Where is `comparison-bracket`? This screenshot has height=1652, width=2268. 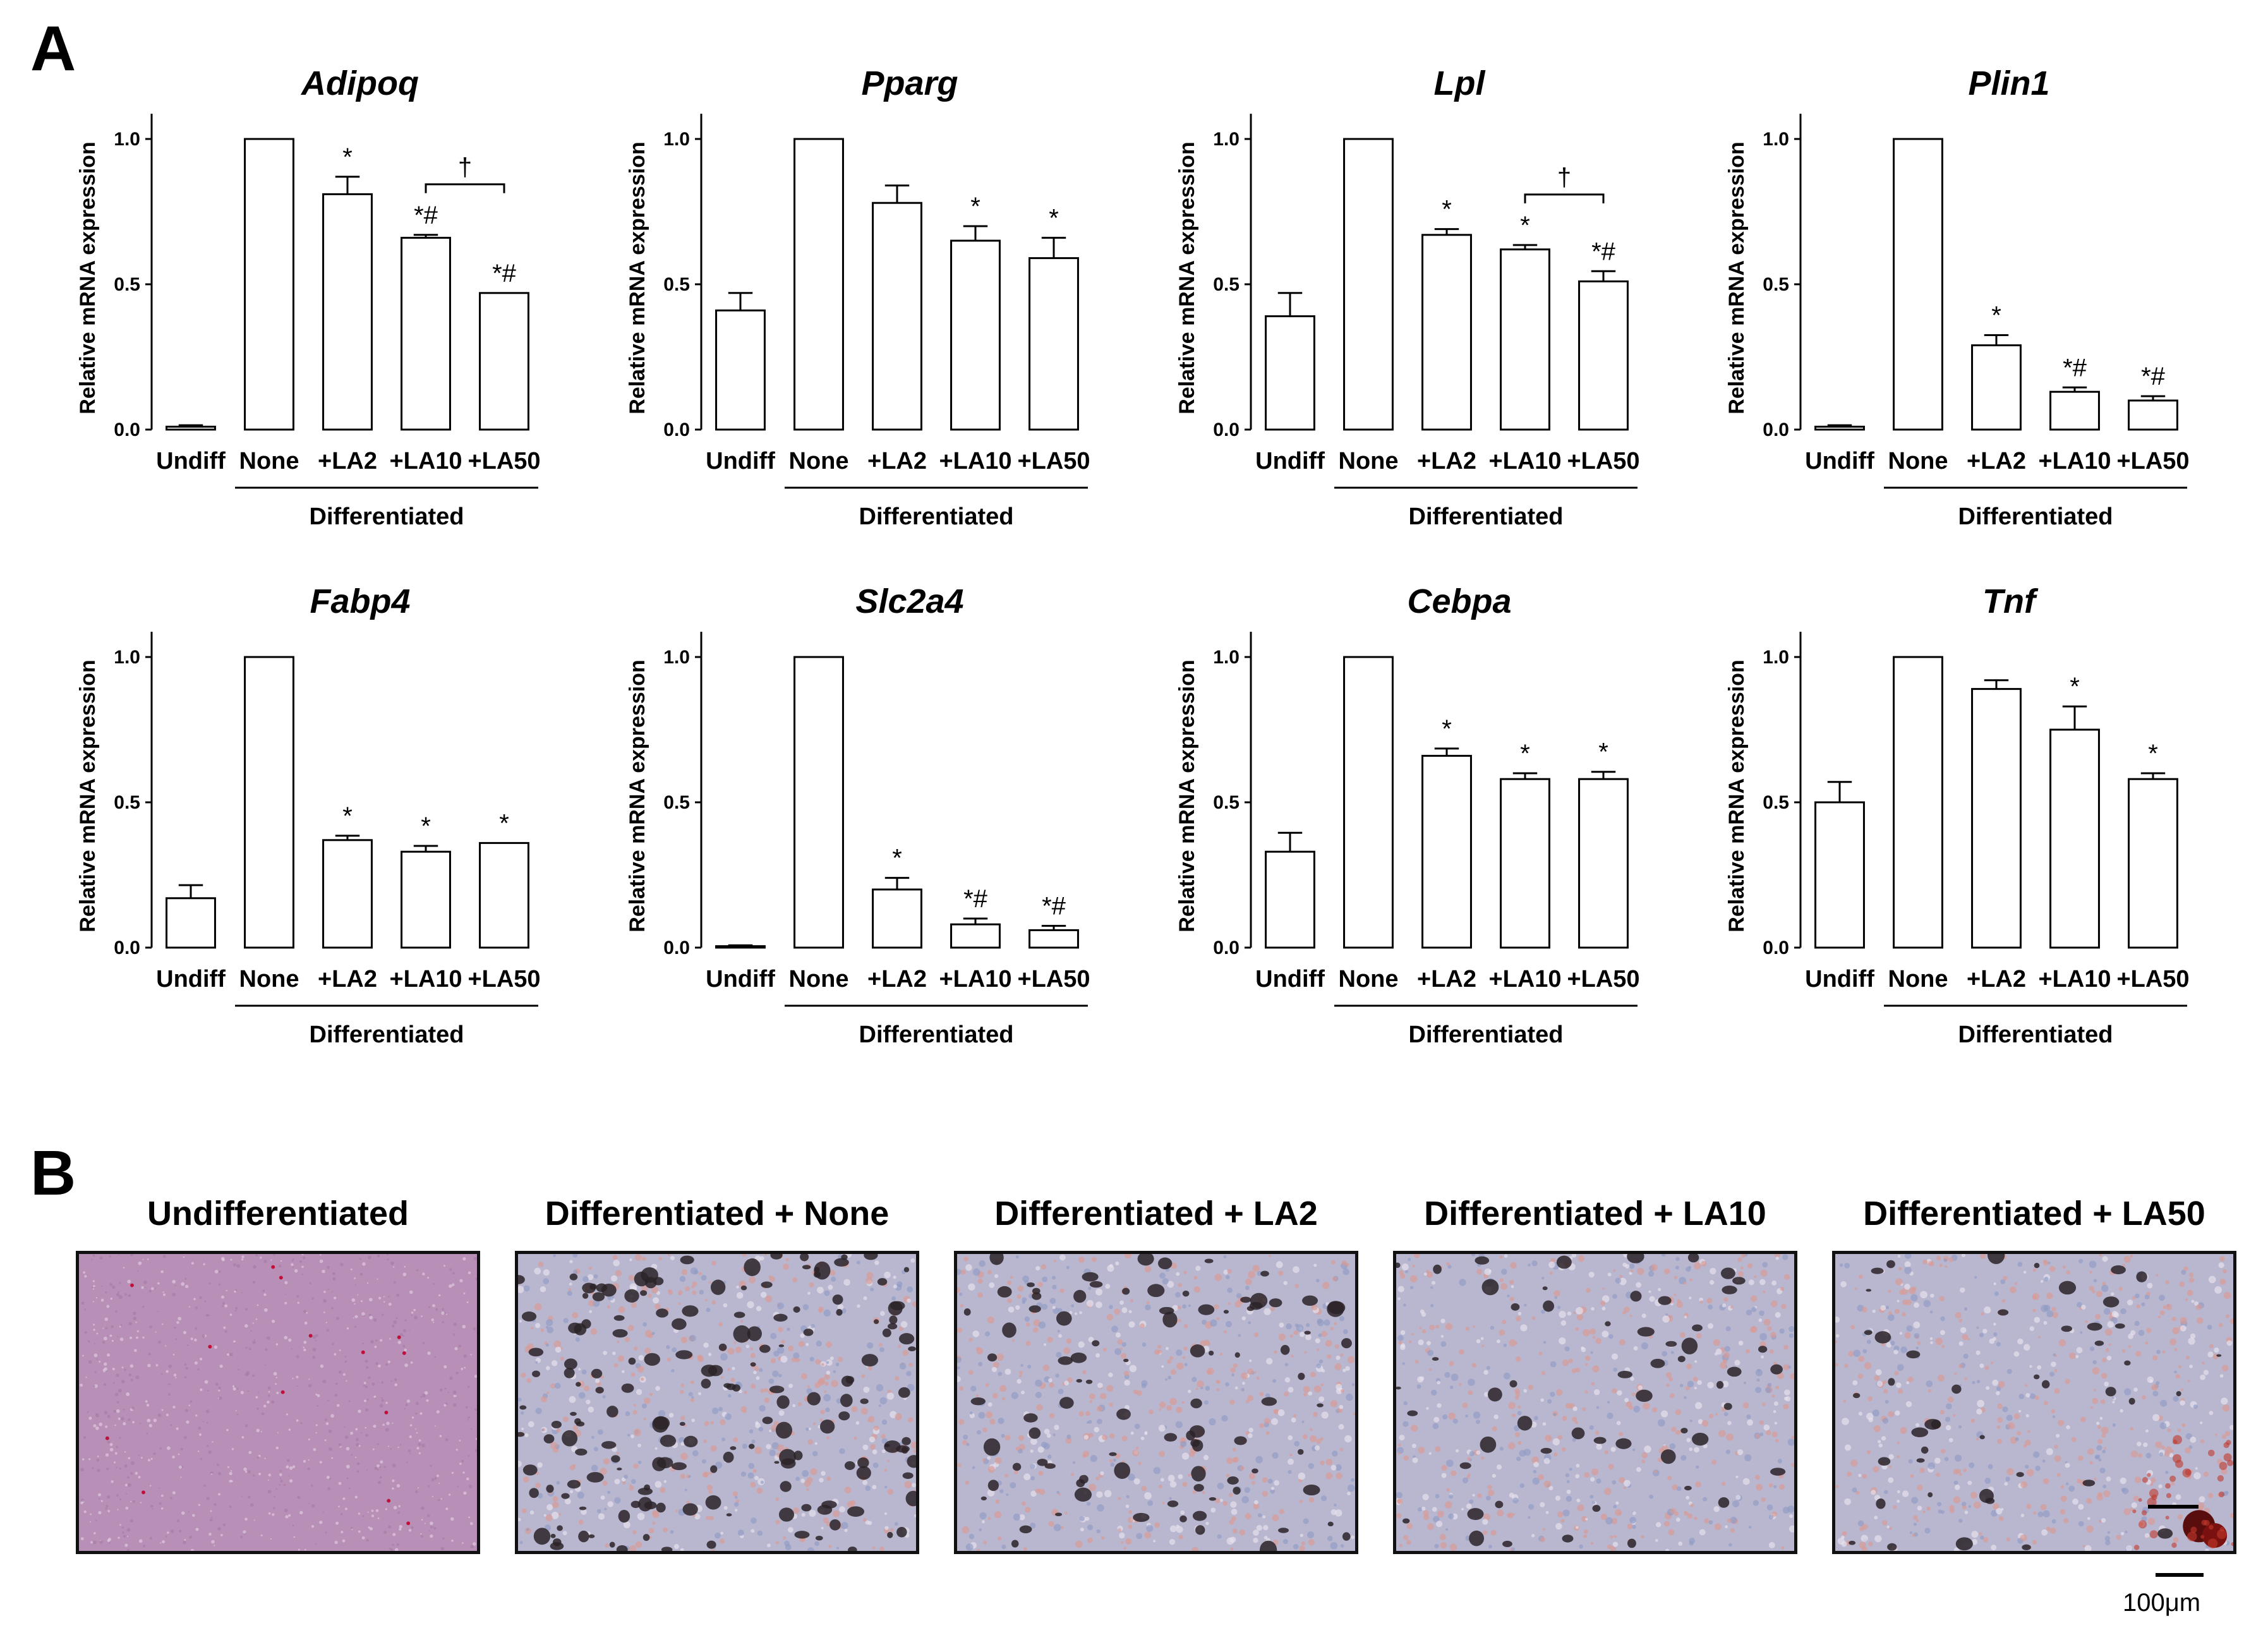
comparison-bracket is located at coordinates (465, 188).